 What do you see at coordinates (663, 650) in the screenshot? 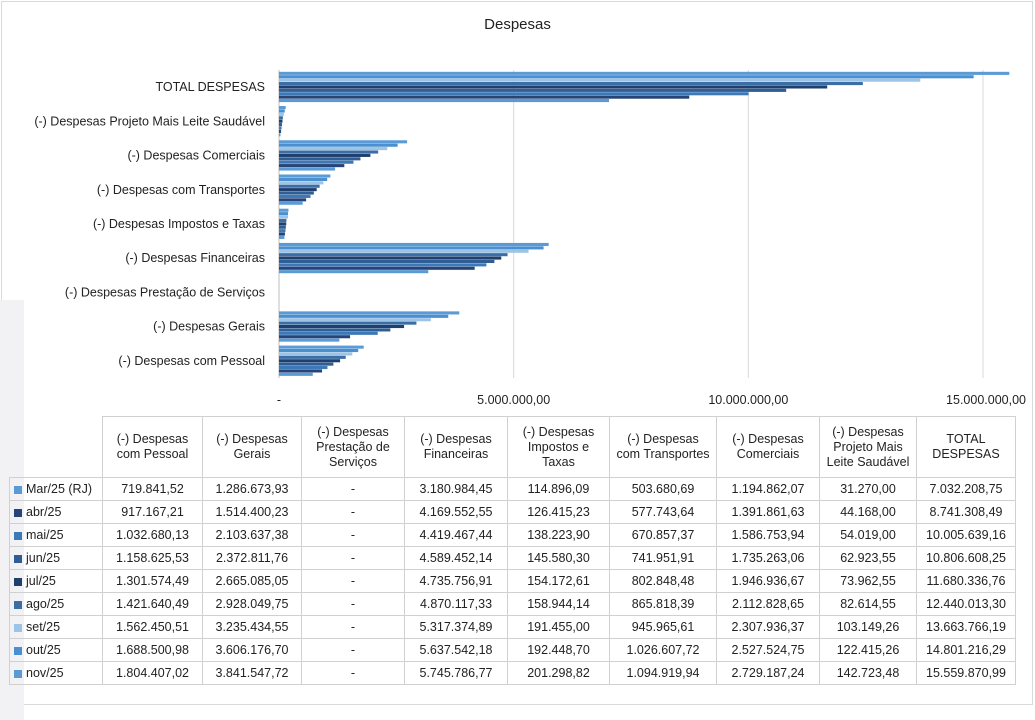
I see `table-cell: 1.026.607,72` at bounding box center [663, 650].